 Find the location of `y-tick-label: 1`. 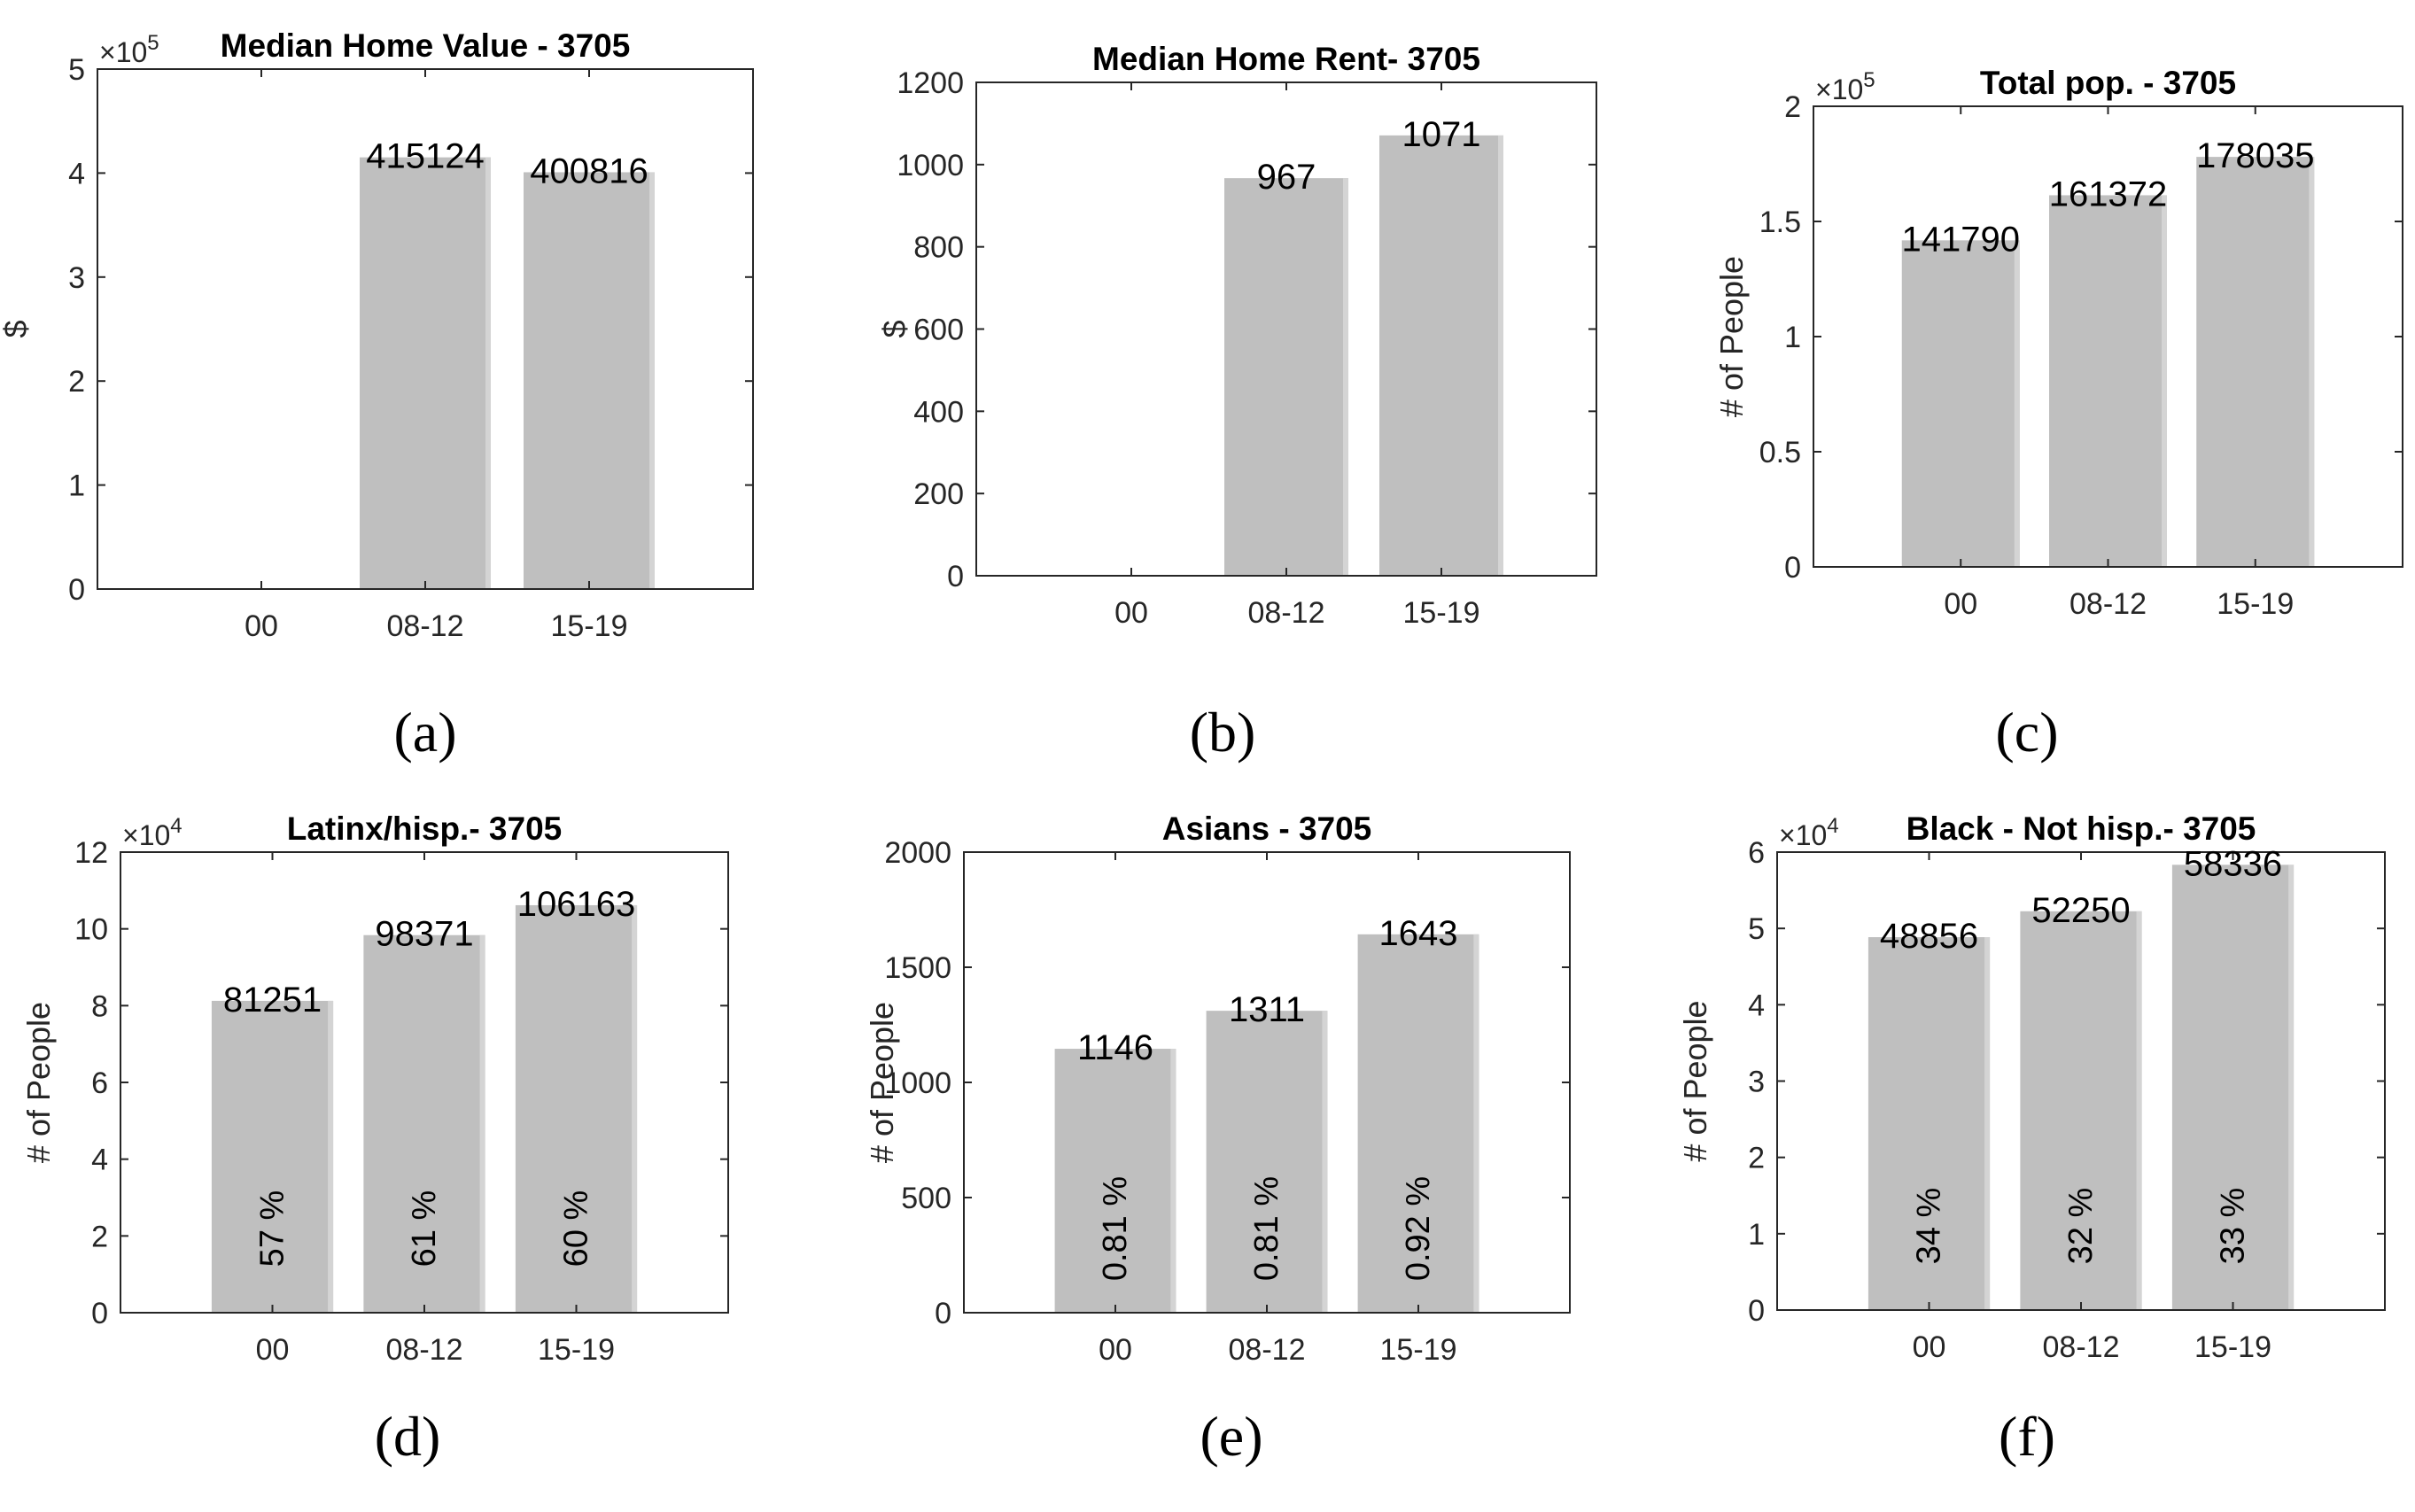

y-tick-label: 1 is located at coordinates (77, 486).